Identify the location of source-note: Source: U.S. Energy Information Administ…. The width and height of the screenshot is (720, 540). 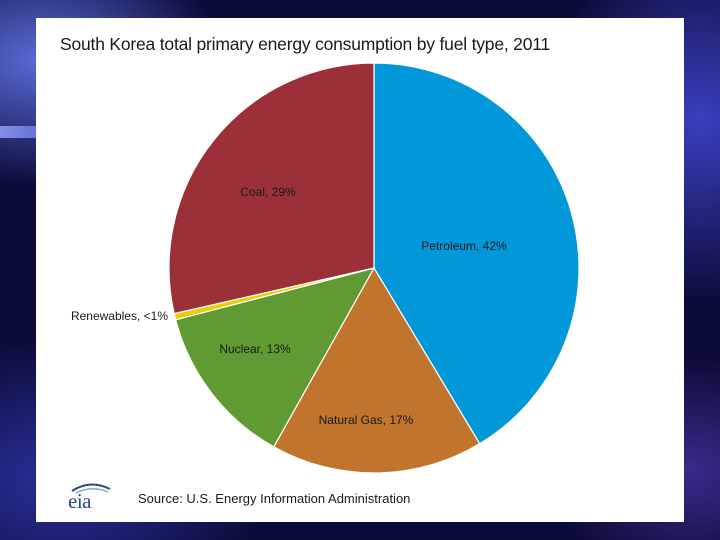
(274, 498).